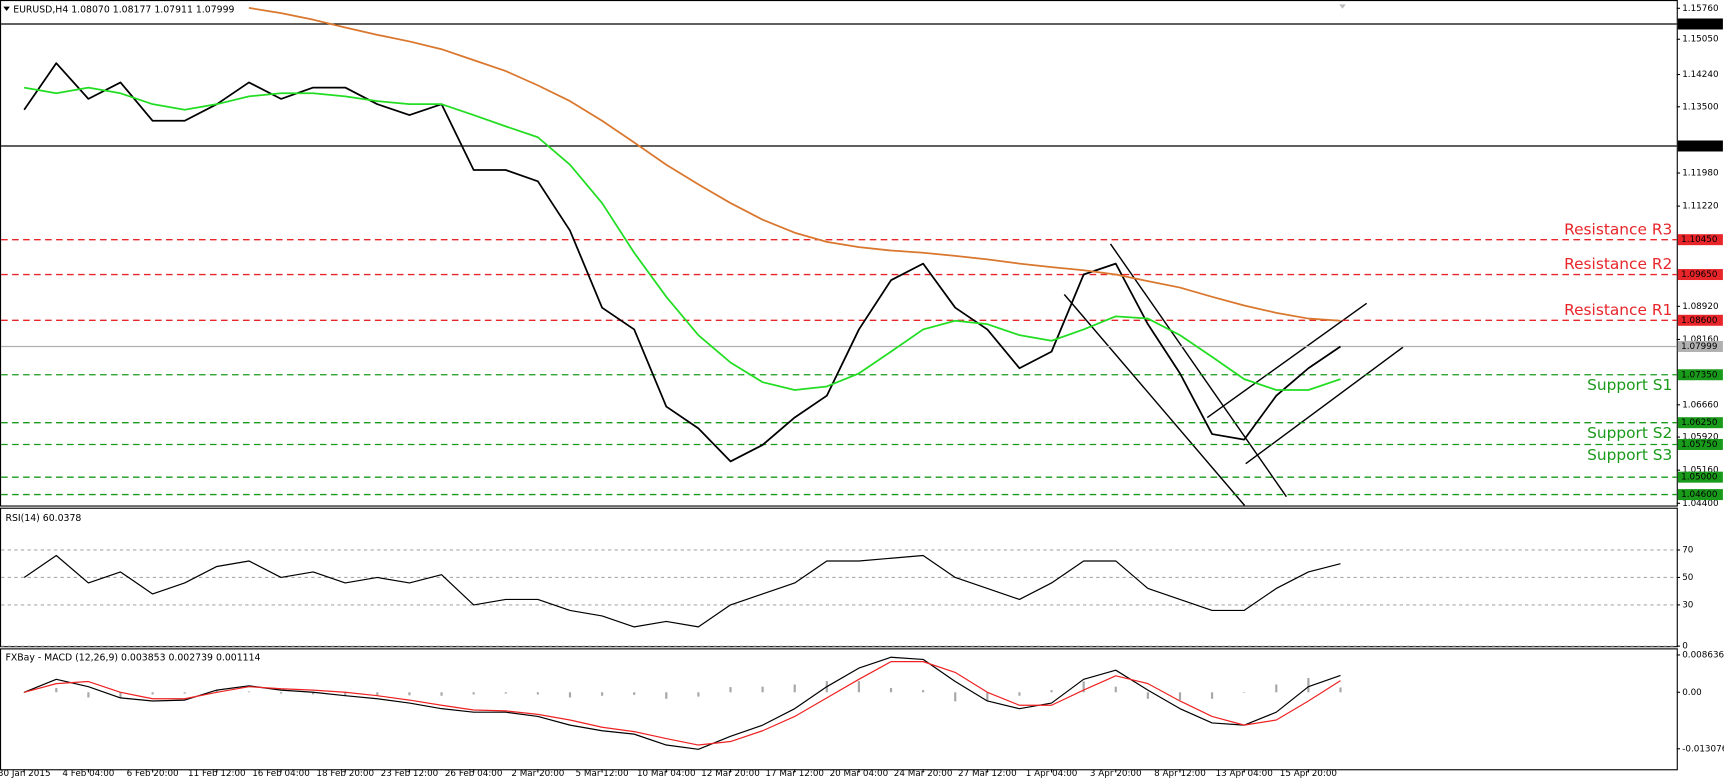  What do you see at coordinates (410, 773) in the screenshot?
I see `x-tick-label: 23 Feb 12:00` at bounding box center [410, 773].